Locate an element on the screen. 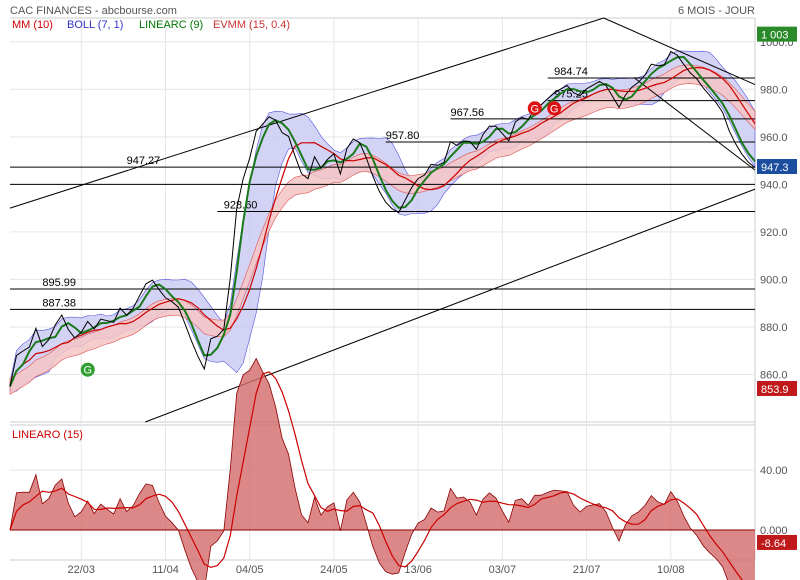 The image size is (800, 580). x-tick-label: 13/06 is located at coordinates (418, 570).